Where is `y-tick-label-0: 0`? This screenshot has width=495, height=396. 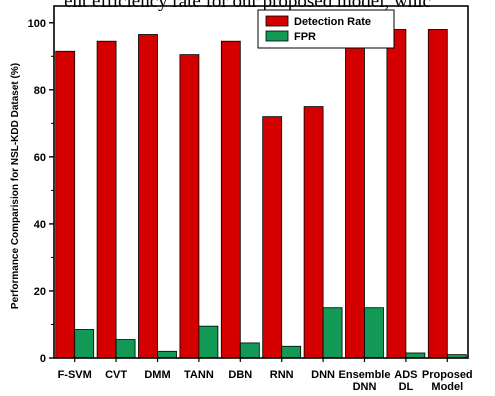 y-tick-label-0: 0 is located at coordinates (43, 359).